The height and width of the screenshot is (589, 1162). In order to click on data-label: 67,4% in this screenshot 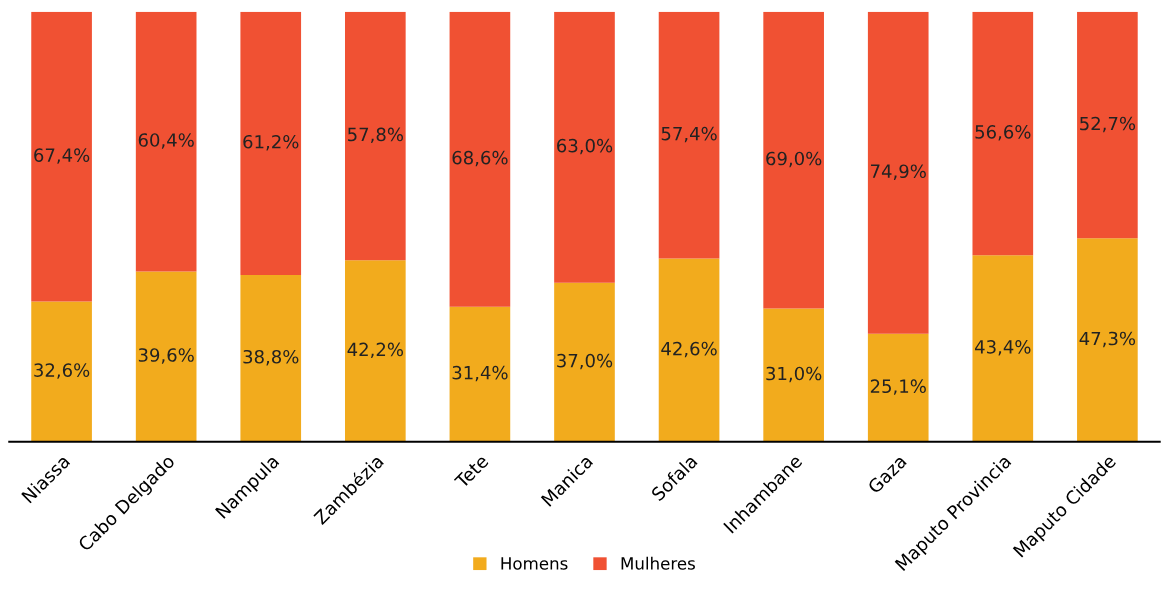, I will do `click(62, 156)`.